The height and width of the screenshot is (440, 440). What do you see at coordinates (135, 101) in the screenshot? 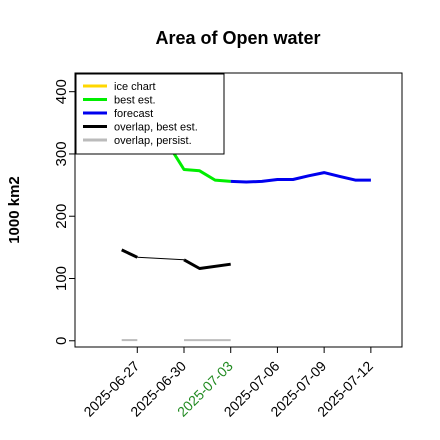
I see `legend-label: best est.` at bounding box center [135, 101].